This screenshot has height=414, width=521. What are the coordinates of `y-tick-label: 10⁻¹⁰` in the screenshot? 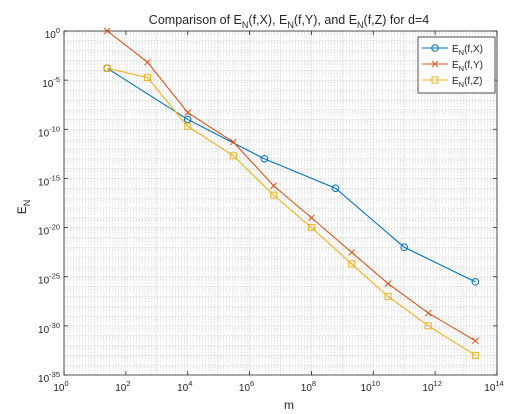 It's located at (49, 131).